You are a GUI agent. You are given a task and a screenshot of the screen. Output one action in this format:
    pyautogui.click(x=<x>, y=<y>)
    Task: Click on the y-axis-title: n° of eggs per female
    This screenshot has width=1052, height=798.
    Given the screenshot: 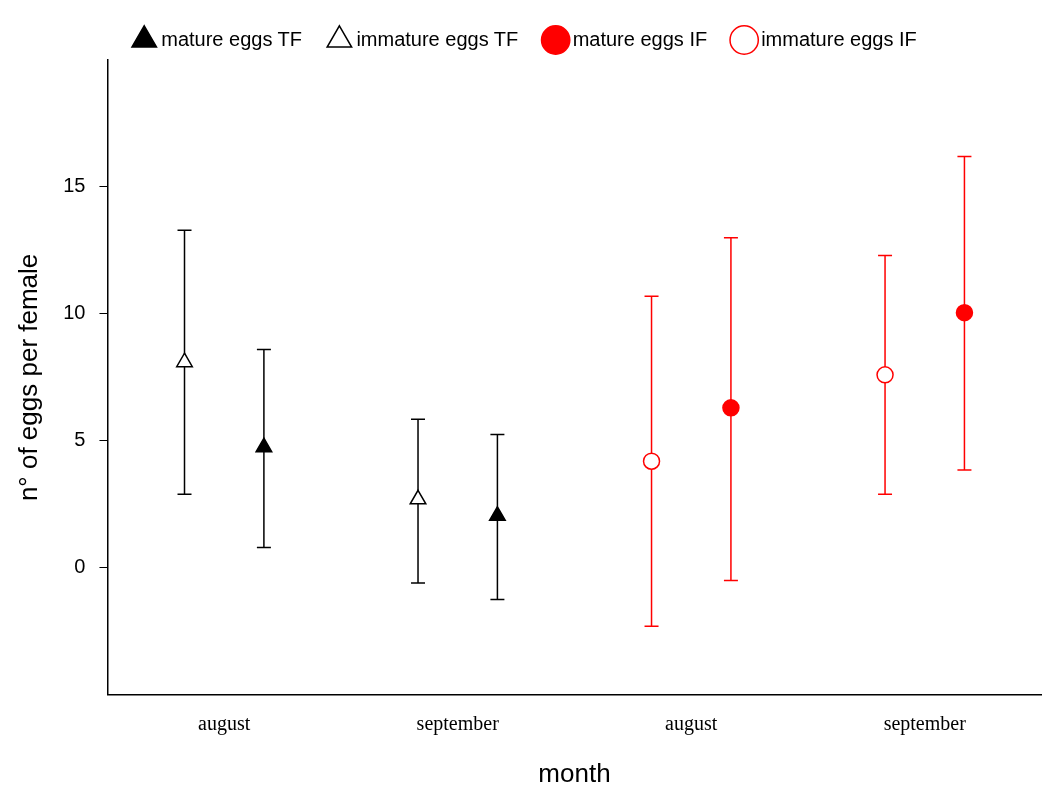 What is the action you would take?
    pyautogui.click(x=27, y=377)
    